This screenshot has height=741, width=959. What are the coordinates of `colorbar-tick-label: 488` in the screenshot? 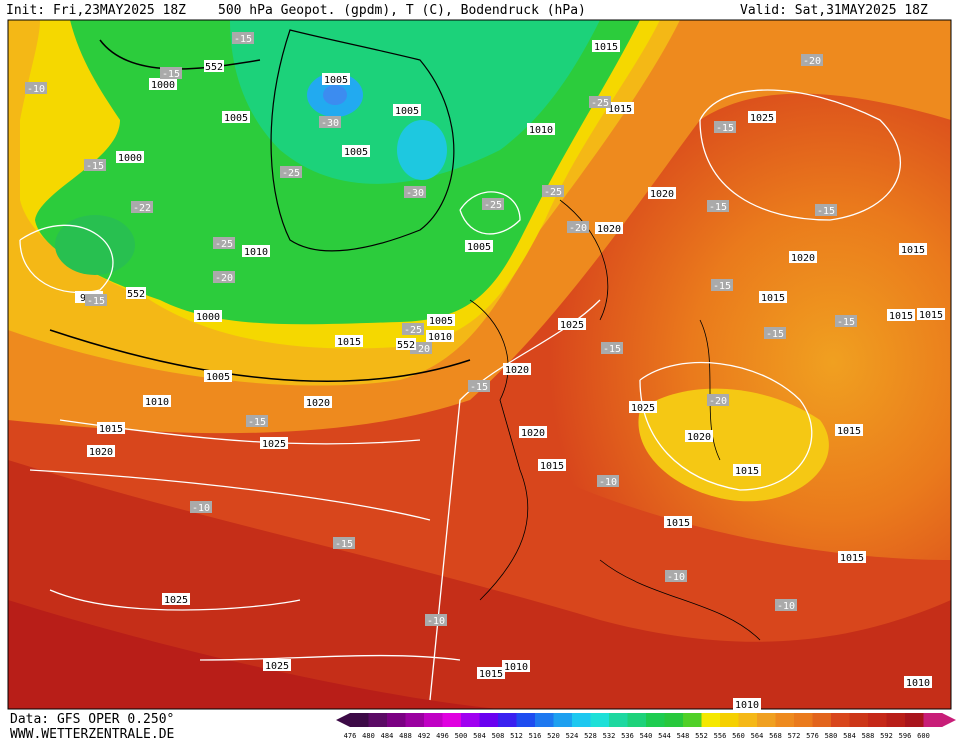 It's located at (405, 736).